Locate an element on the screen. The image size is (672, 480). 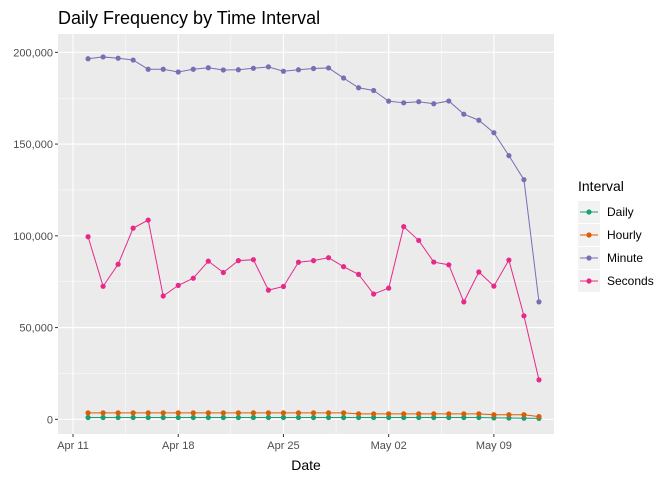
legend: Interval Daily Hourly Minute Seconds is located at coordinates (616, 235).